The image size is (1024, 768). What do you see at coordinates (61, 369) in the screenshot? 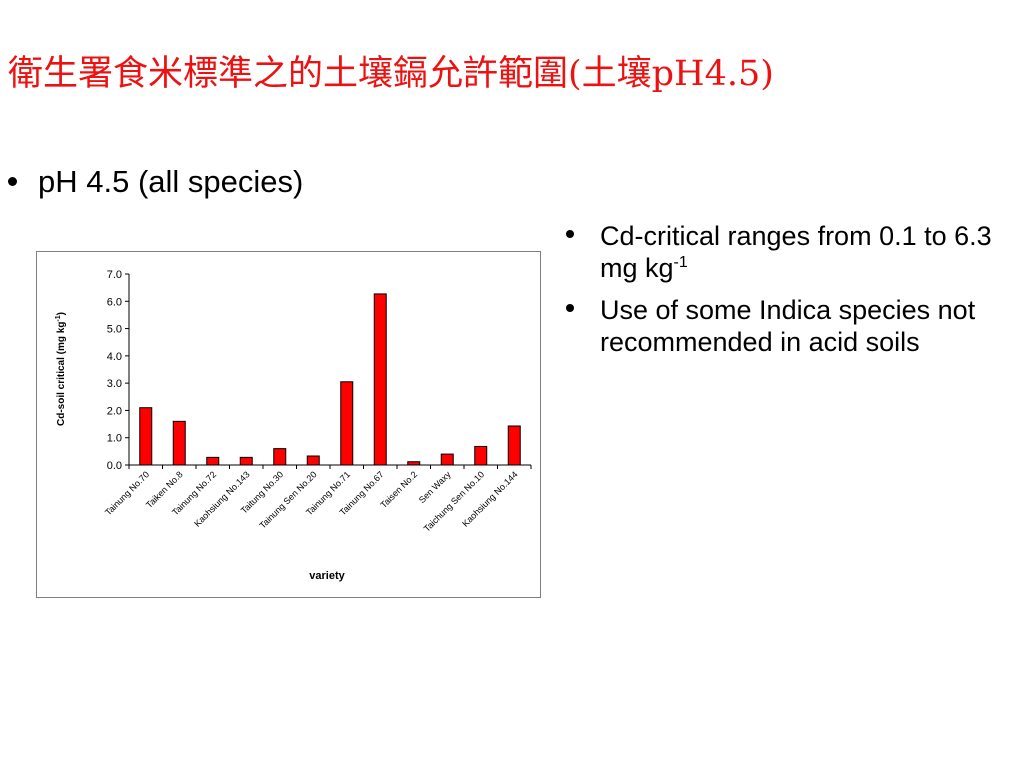
I see `y-axis-label: Cd-soil critical (mg kg-1)` at bounding box center [61, 369].